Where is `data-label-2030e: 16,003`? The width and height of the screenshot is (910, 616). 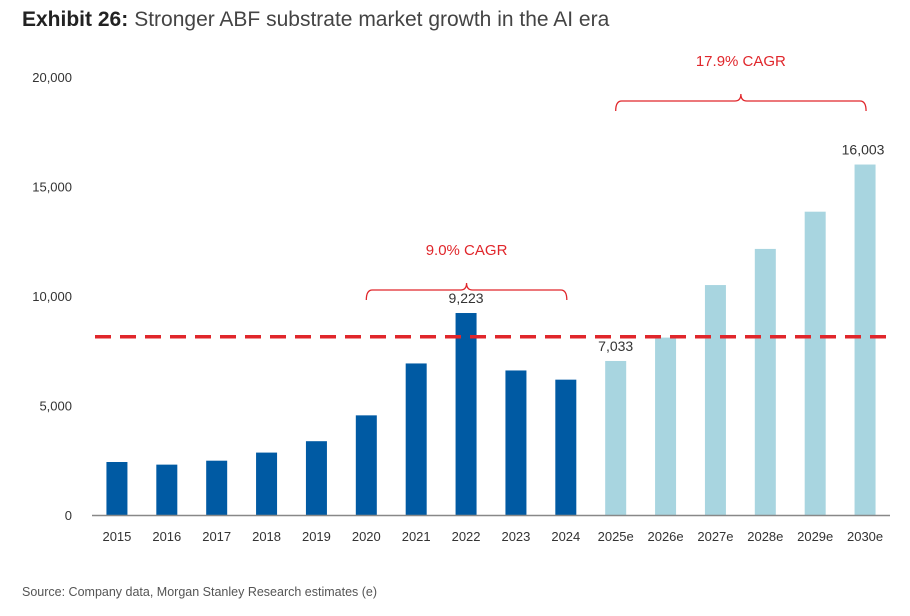 data-label-2030e: 16,003 is located at coordinates (863, 150).